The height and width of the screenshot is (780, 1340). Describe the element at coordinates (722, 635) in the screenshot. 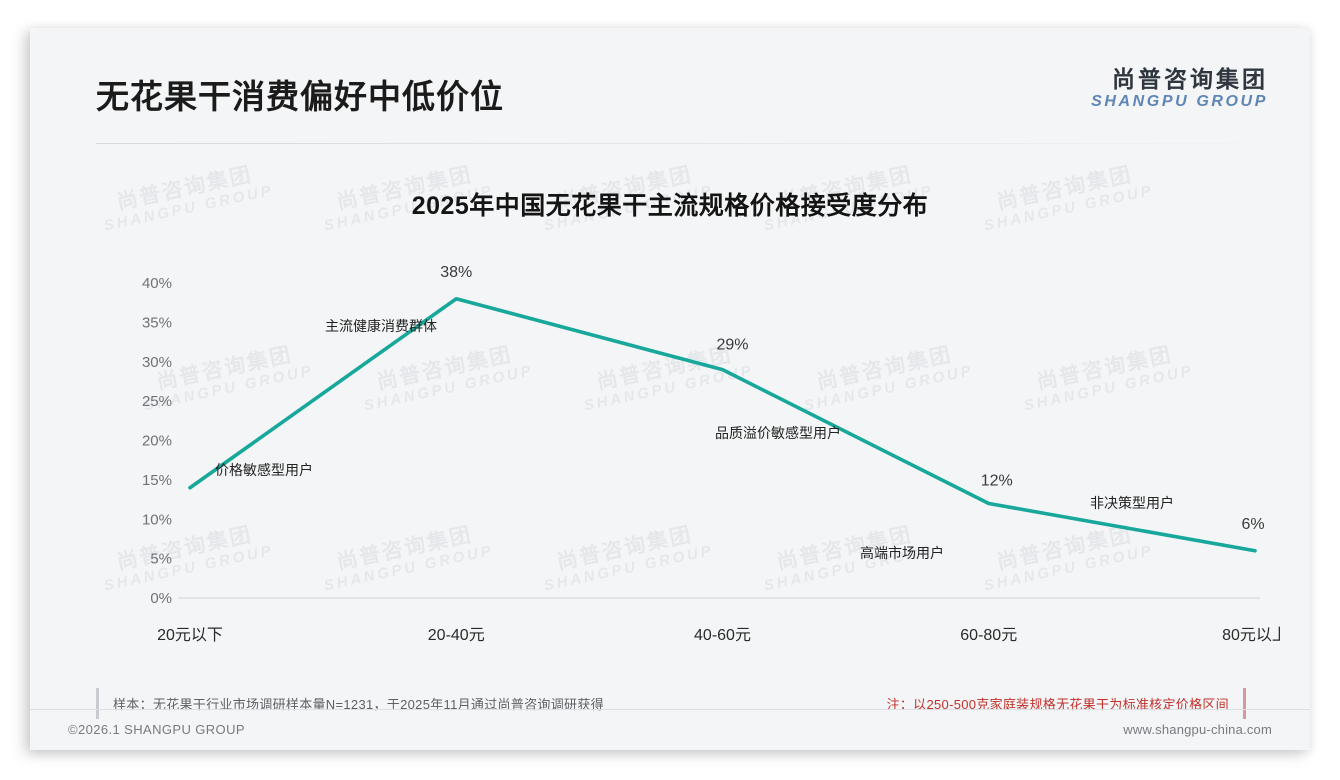

I see `x-axis-tick-label: 40-60元` at that location.